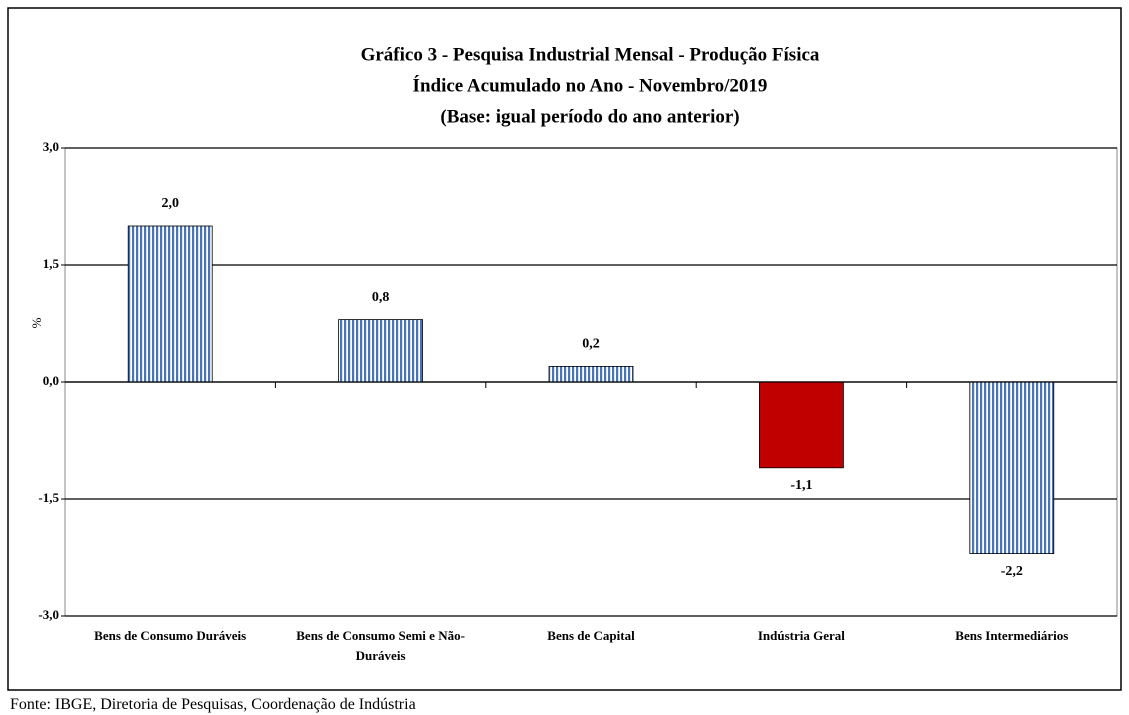 The height and width of the screenshot is (715, 1129). What do you see at coordinates (1012, 635) in the screenshot?
I see `x-tick-label: Bens Intermediários` at bounding box center [1012, 635].